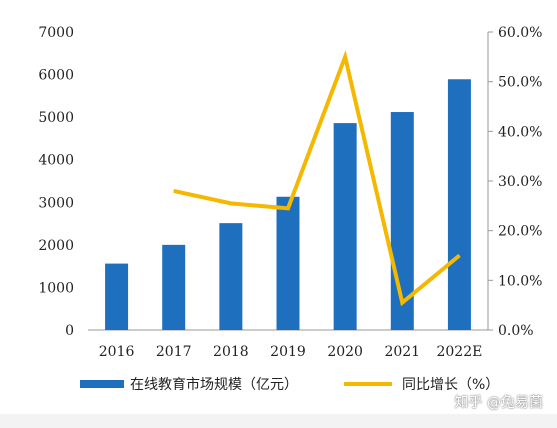  What do you see at coordinates (102, 384) in the screenshot?
I see `legend-swatch-bar` at bounding box center [102, 384].